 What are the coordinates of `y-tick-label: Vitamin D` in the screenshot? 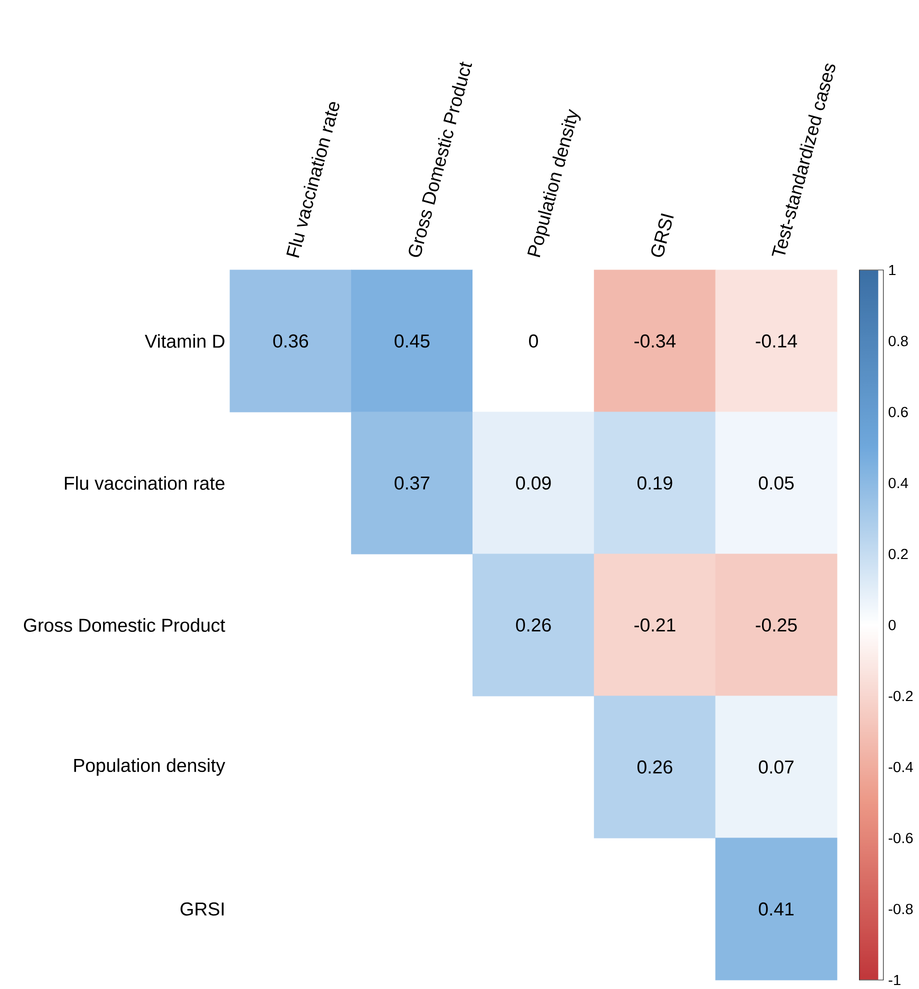 It's located at (184, 341).